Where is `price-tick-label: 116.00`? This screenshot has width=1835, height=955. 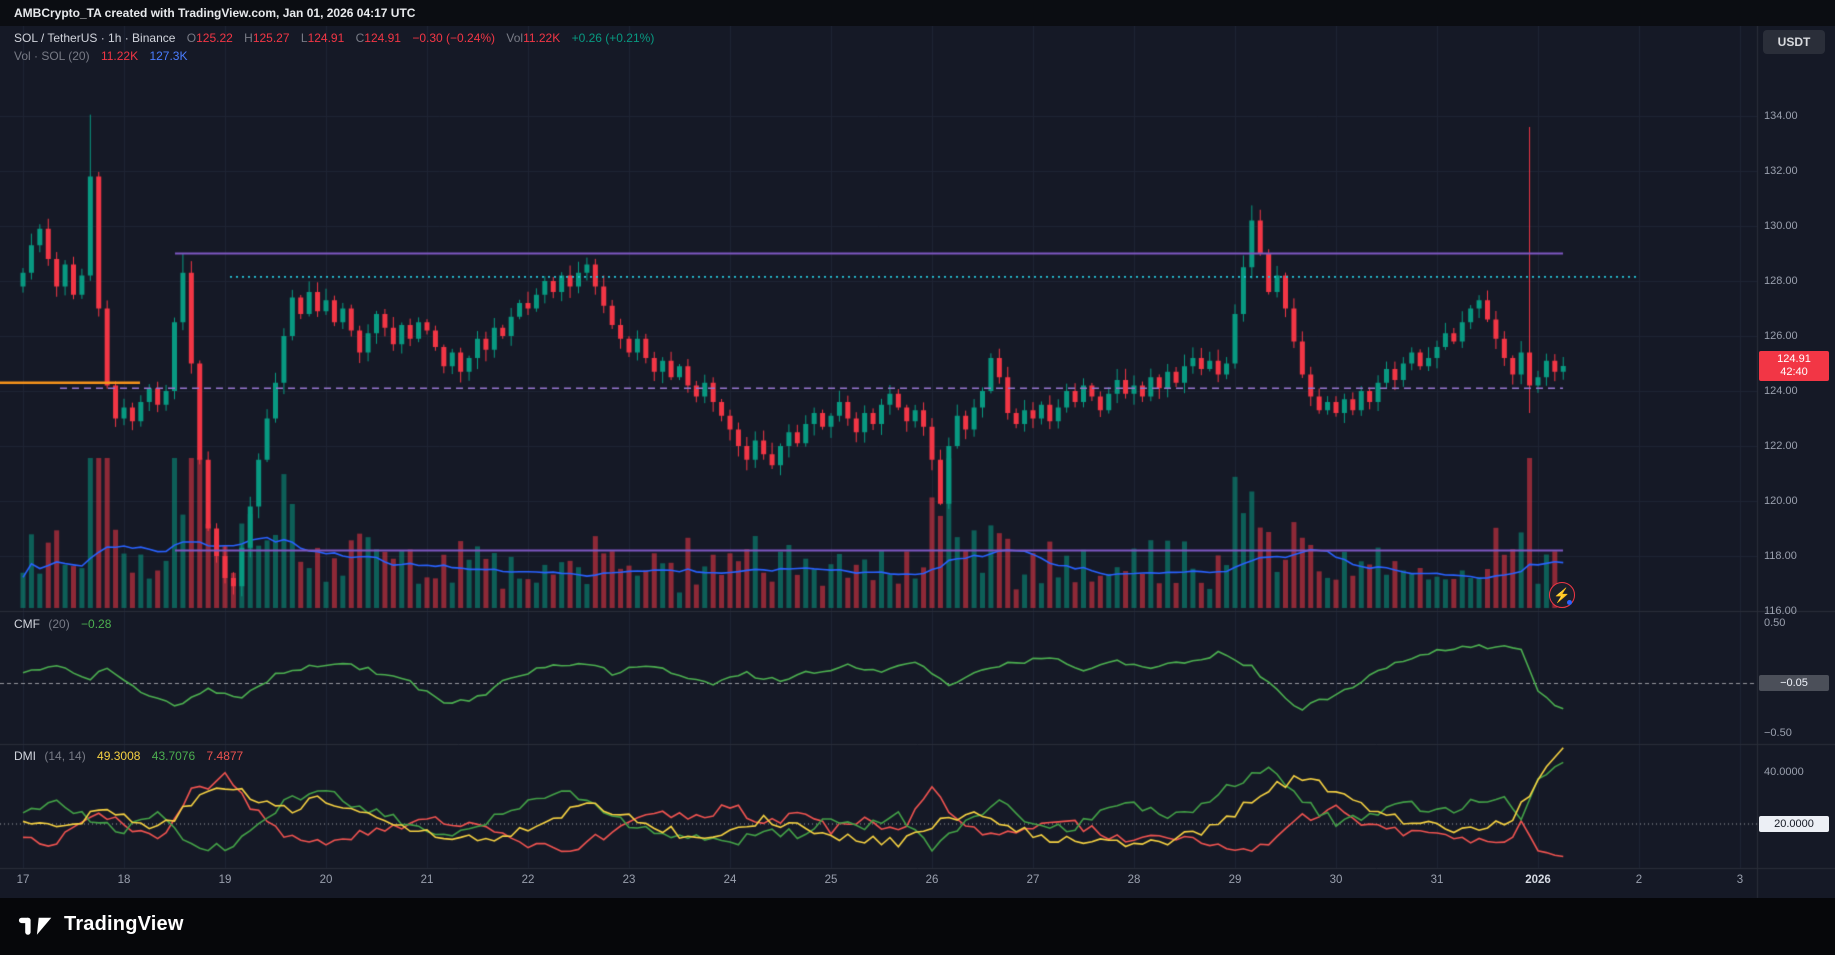 price-tick-label: 116.00 is located at coordinates (1780, 611).